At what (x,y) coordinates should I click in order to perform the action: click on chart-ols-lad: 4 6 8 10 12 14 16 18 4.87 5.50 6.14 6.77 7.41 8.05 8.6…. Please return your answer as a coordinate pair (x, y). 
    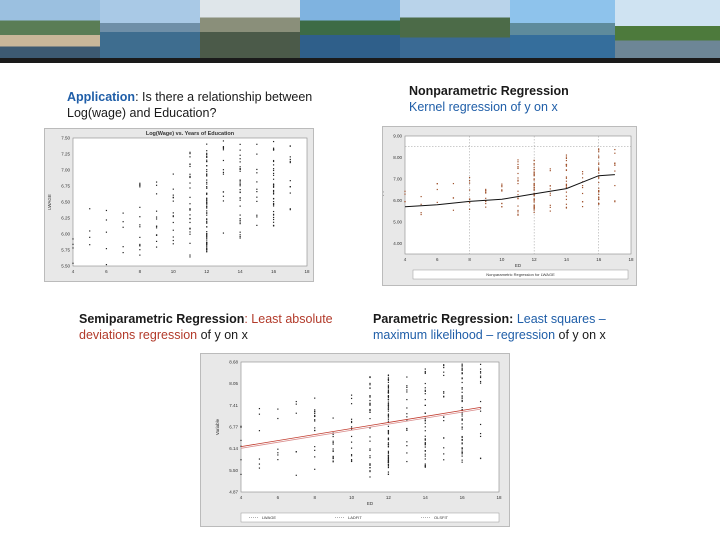
    Looking at the image, I should click on (355, 440).